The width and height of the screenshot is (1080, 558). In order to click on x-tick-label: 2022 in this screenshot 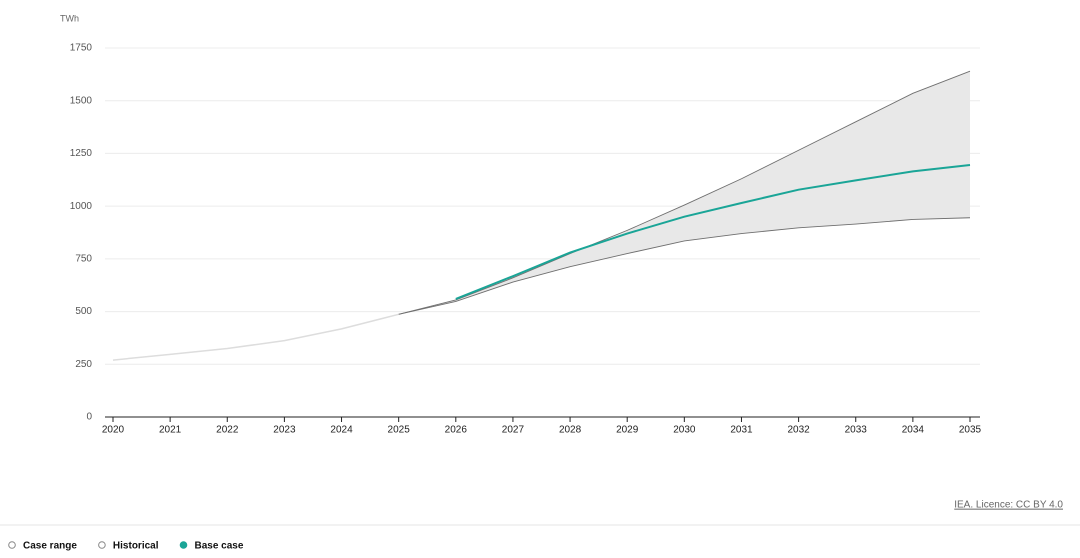, I will do `click(227, 430)`.